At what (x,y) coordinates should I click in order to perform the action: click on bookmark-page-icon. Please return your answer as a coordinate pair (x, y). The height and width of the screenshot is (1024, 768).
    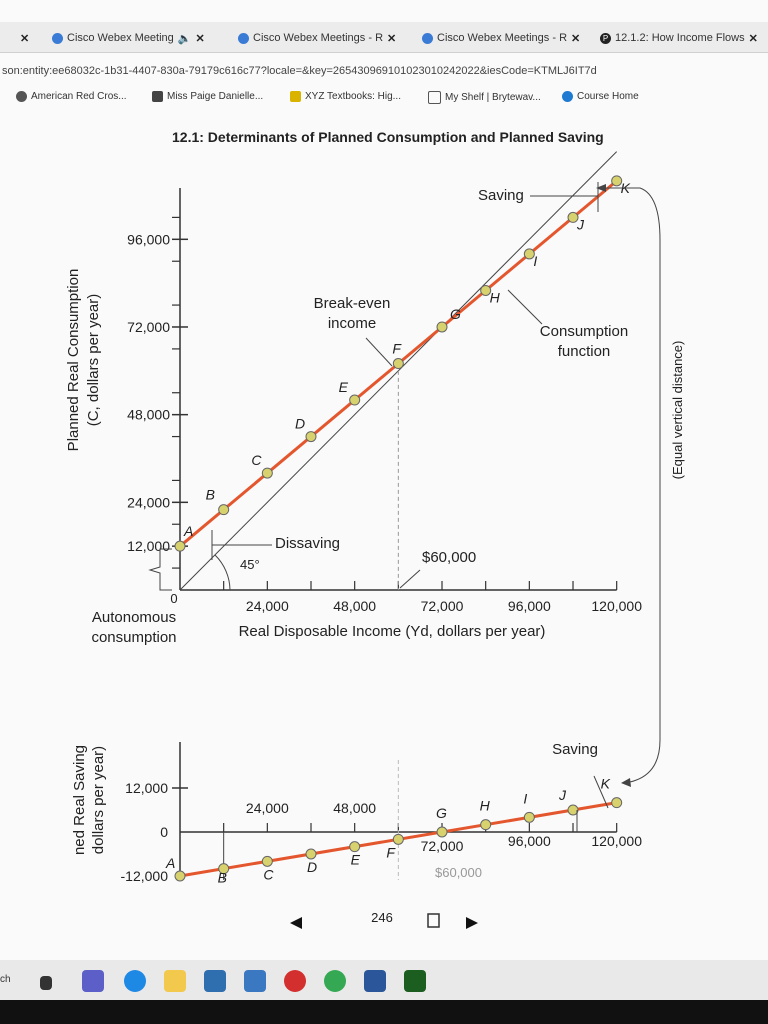
    Looking at the image, I should click on (433, 920).